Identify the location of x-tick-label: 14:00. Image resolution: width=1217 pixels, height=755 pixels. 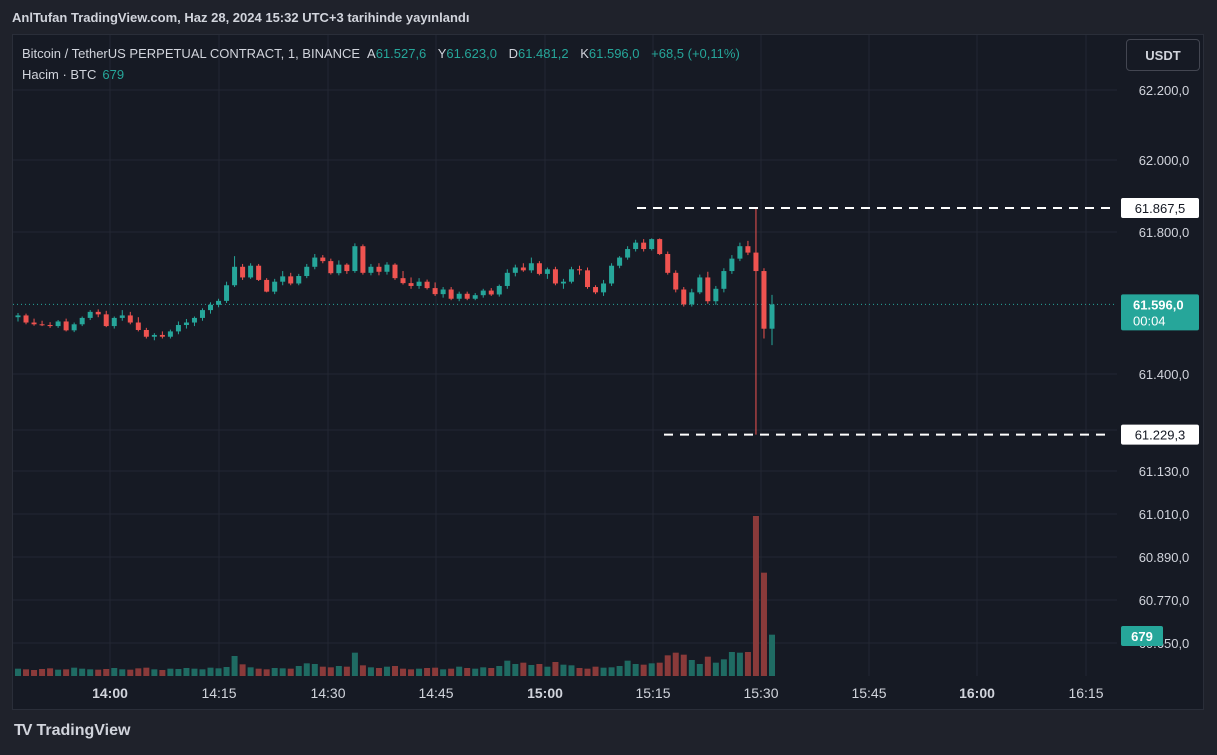
(110, 693).